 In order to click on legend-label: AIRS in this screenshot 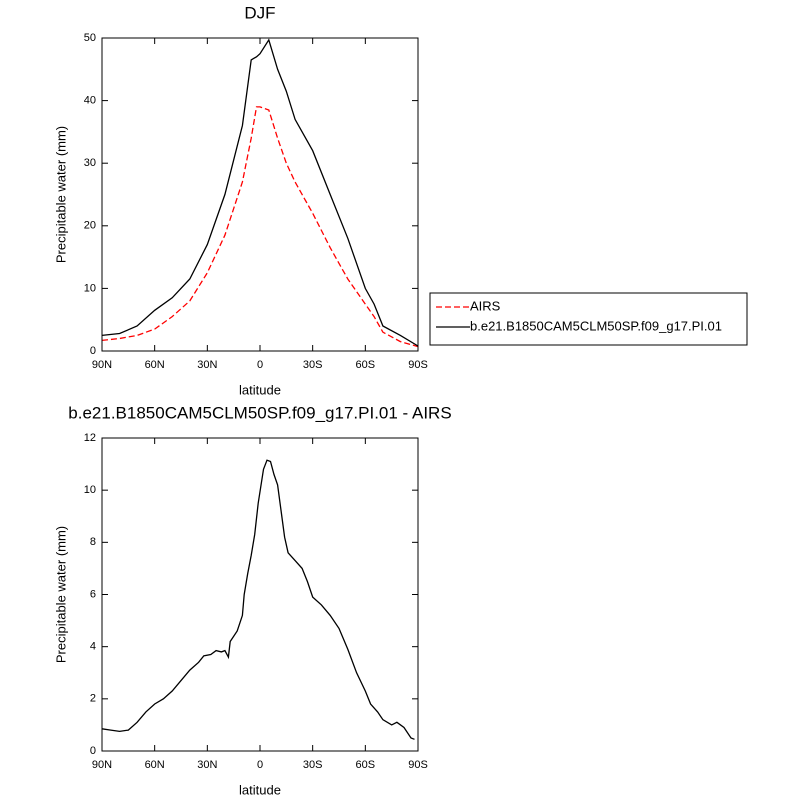, I will do `click(485, 305)`.